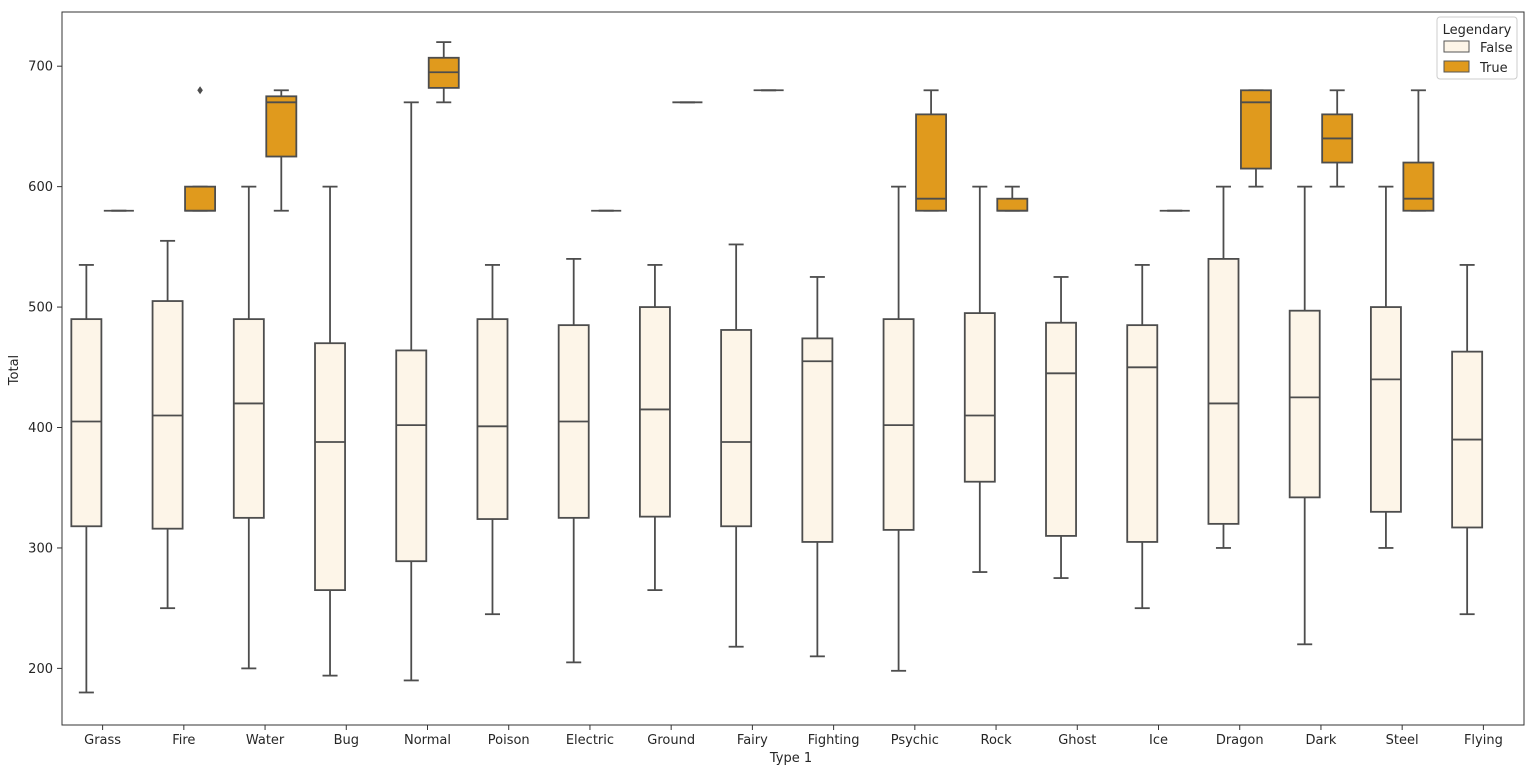 Image resolution: width=1536 pixels, height=773 pixels. I want to click on box-true-water, so click(281, 150).